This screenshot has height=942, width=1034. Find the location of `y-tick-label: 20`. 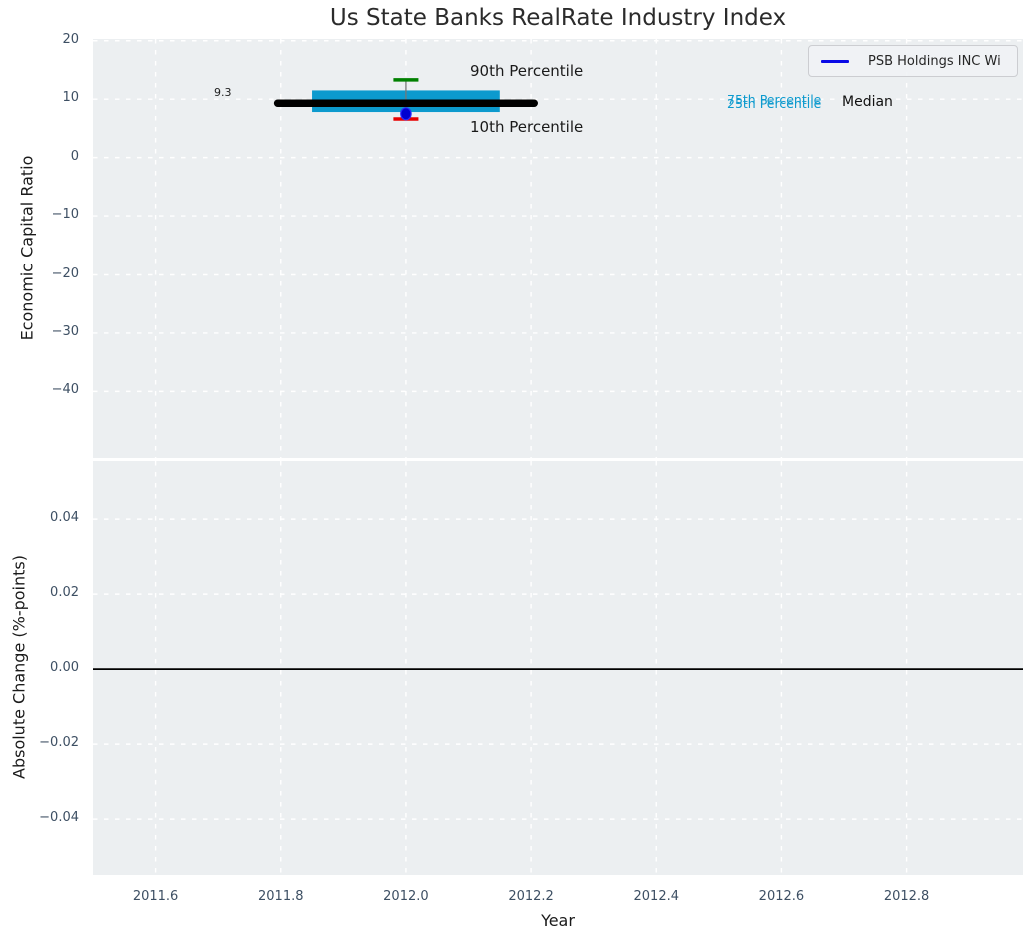

y-tick-label: 20 is located at coordinates (70, 39).